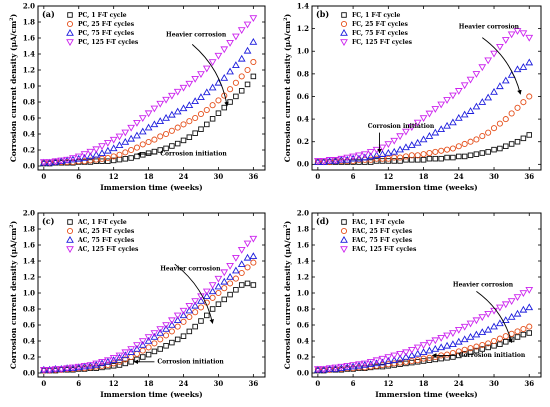  I want to click on annotation-text: Corrosion initiation, so click(193, 154).